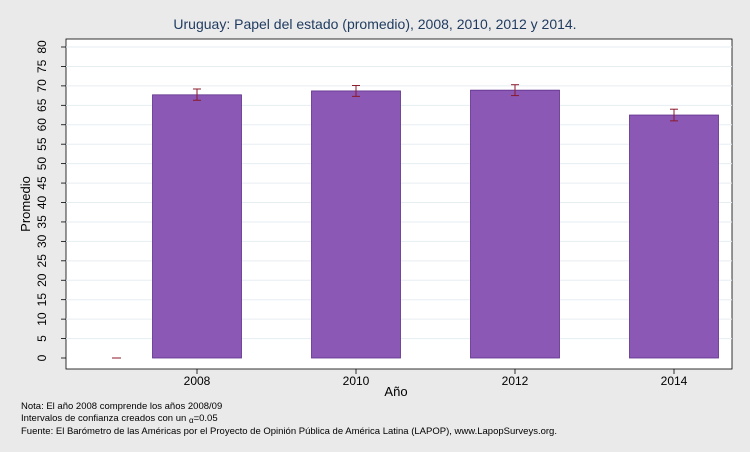 Image resolution: width=750 pixels, height=452 pixels. I want to click on y-tick-label: 15, so click(42, 300).